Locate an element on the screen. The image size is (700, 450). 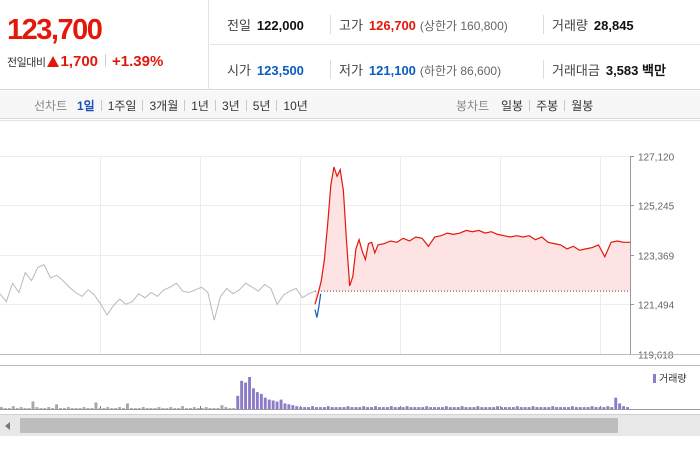
stats-divider is located at coordinates (455, 44).